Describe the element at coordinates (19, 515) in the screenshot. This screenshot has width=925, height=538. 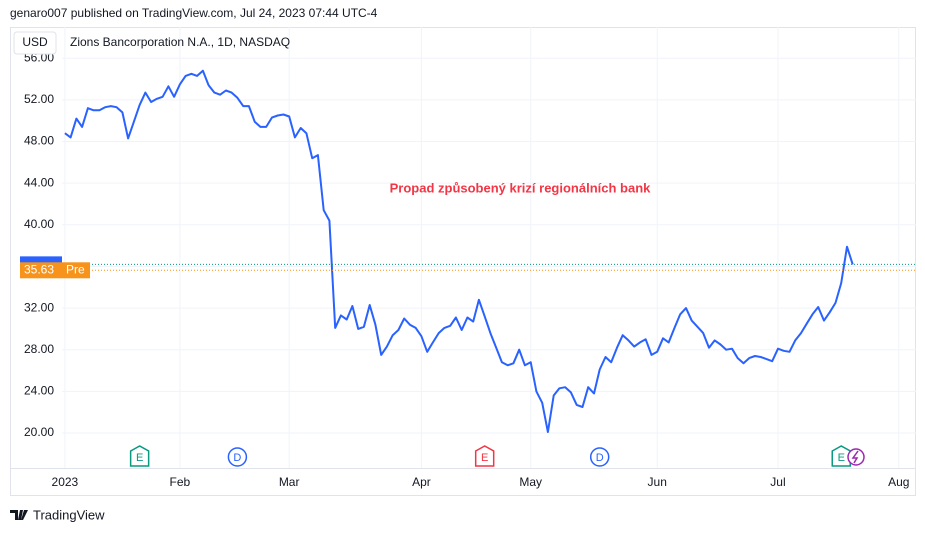
I see `logo-mark` at that location.